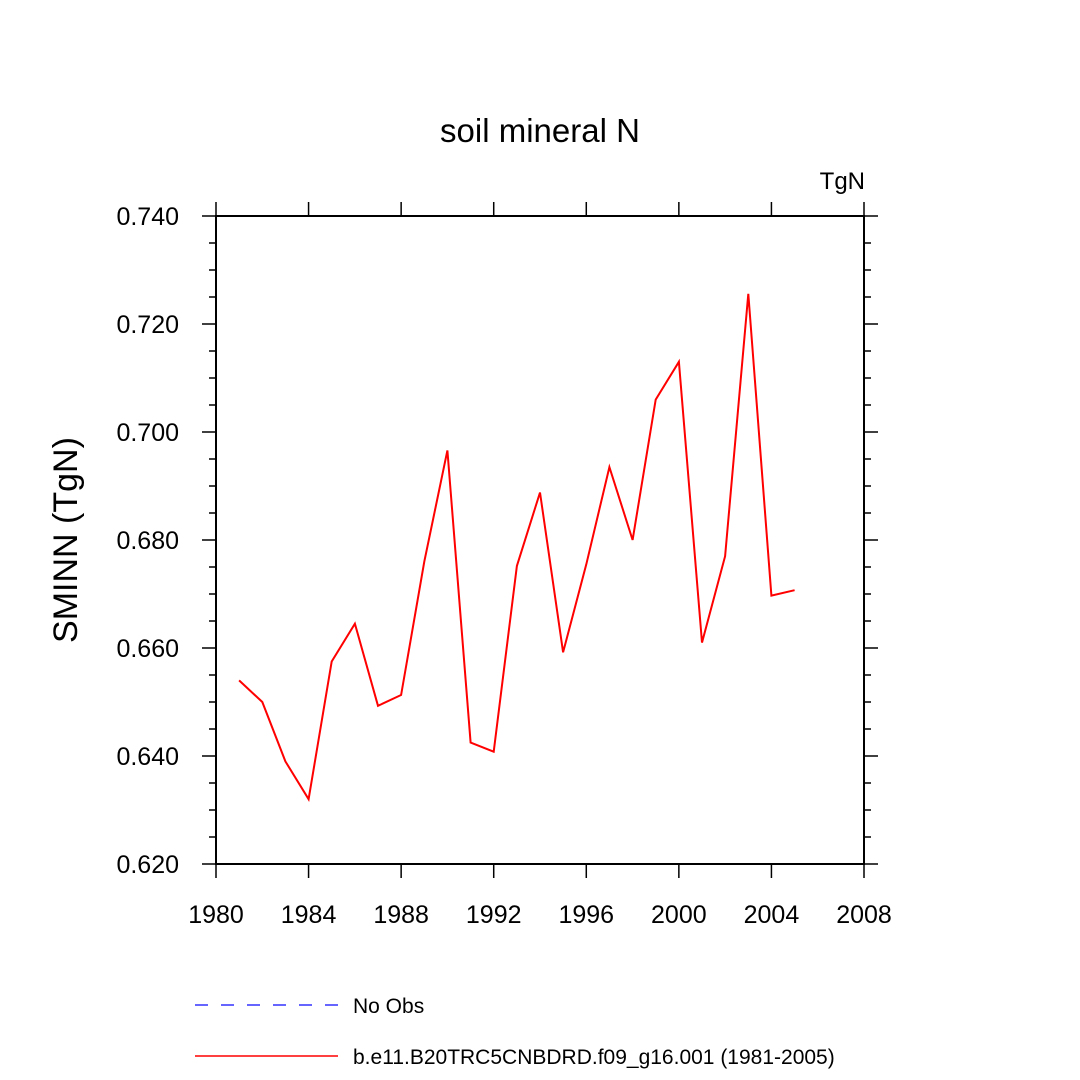 Image resolution: width=1080 pixels, height=1080 pixels. What do you see at coordinates (842, 181) in the screenshot?
I see `units-label: TgN` at bounding box center [842, 181].